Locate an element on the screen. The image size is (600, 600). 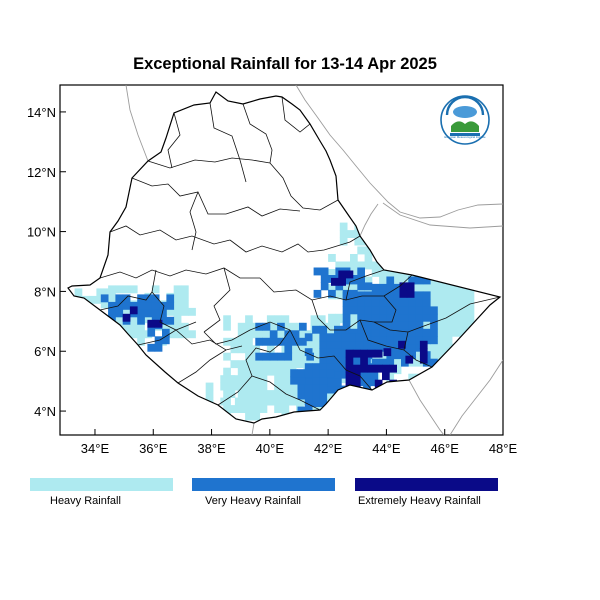
map-title: Exceptional Rainfall for 13-14 Apr 2025 is located at coordinates (285, 64).